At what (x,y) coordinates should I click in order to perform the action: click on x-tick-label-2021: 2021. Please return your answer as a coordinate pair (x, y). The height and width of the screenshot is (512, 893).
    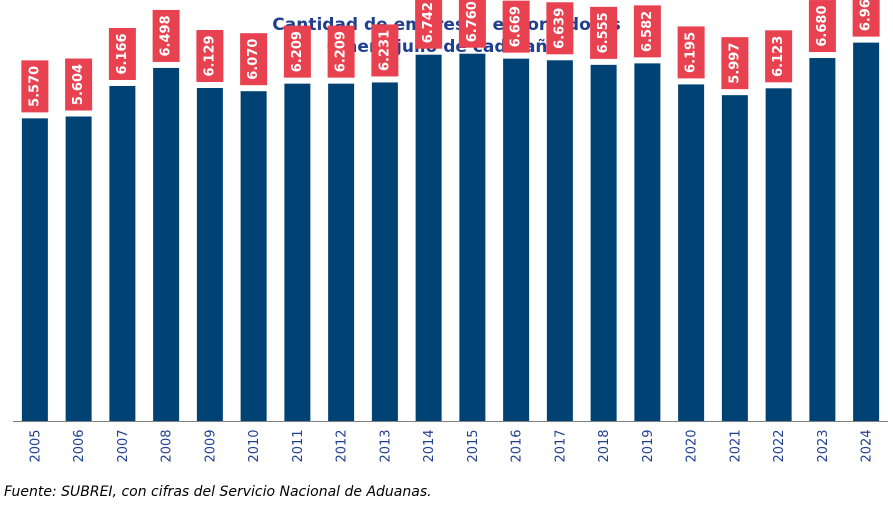
    Looking at the image, I should click on (735, 445).